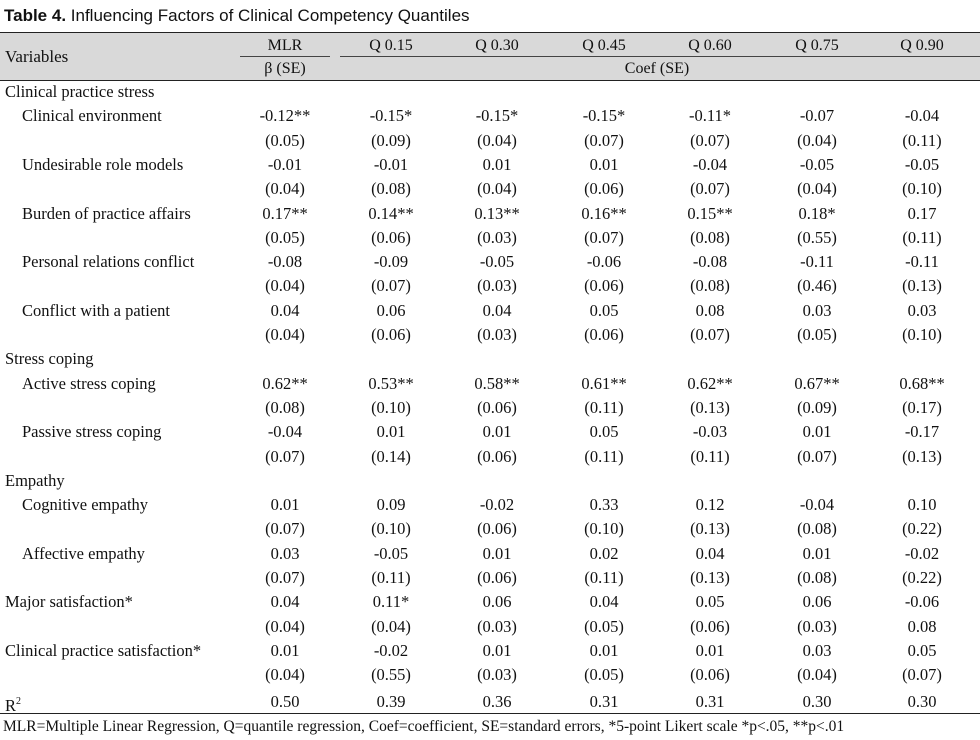 This screenshot has height=740, width=980. Describe the element at coordinates (710, 213) in the screenshot. I see `coef-cell: 0.15**` at that location.